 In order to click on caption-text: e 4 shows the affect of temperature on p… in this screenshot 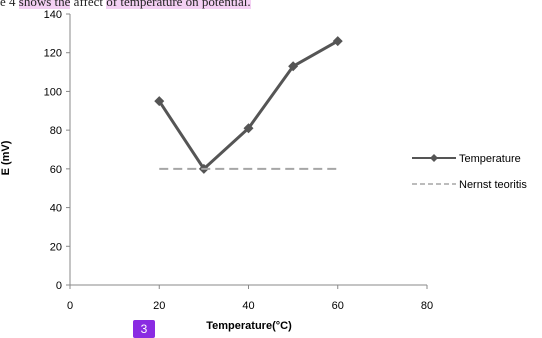, I will do `click(125, 4)`.